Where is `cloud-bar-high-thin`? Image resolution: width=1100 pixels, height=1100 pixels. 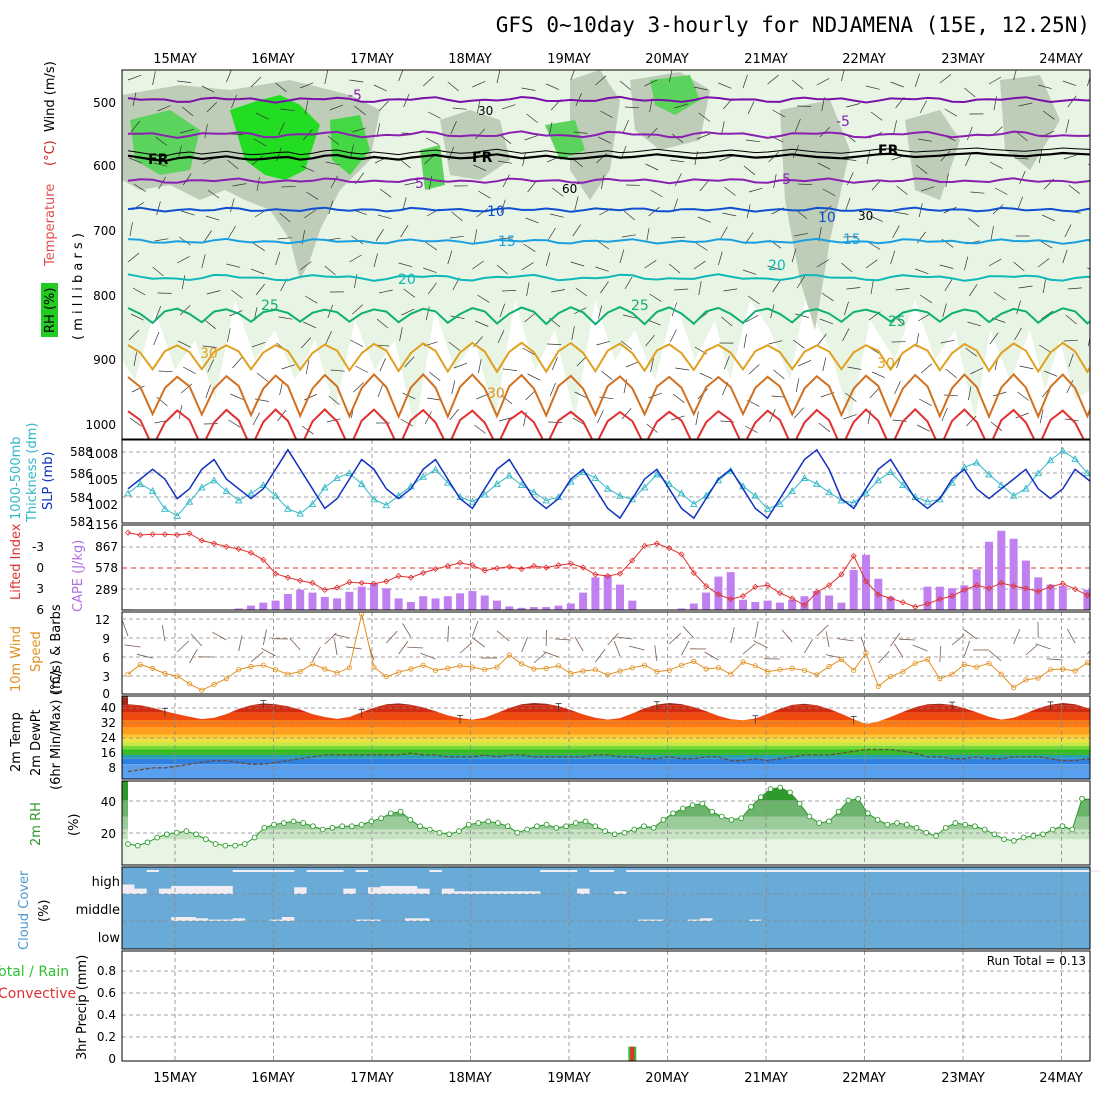
cloud-bar-high-thin is located at coordinates (681, 871).